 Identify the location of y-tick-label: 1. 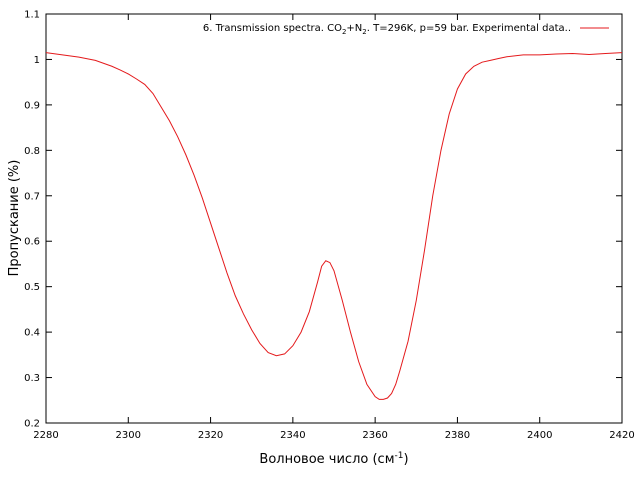
(37, 60).